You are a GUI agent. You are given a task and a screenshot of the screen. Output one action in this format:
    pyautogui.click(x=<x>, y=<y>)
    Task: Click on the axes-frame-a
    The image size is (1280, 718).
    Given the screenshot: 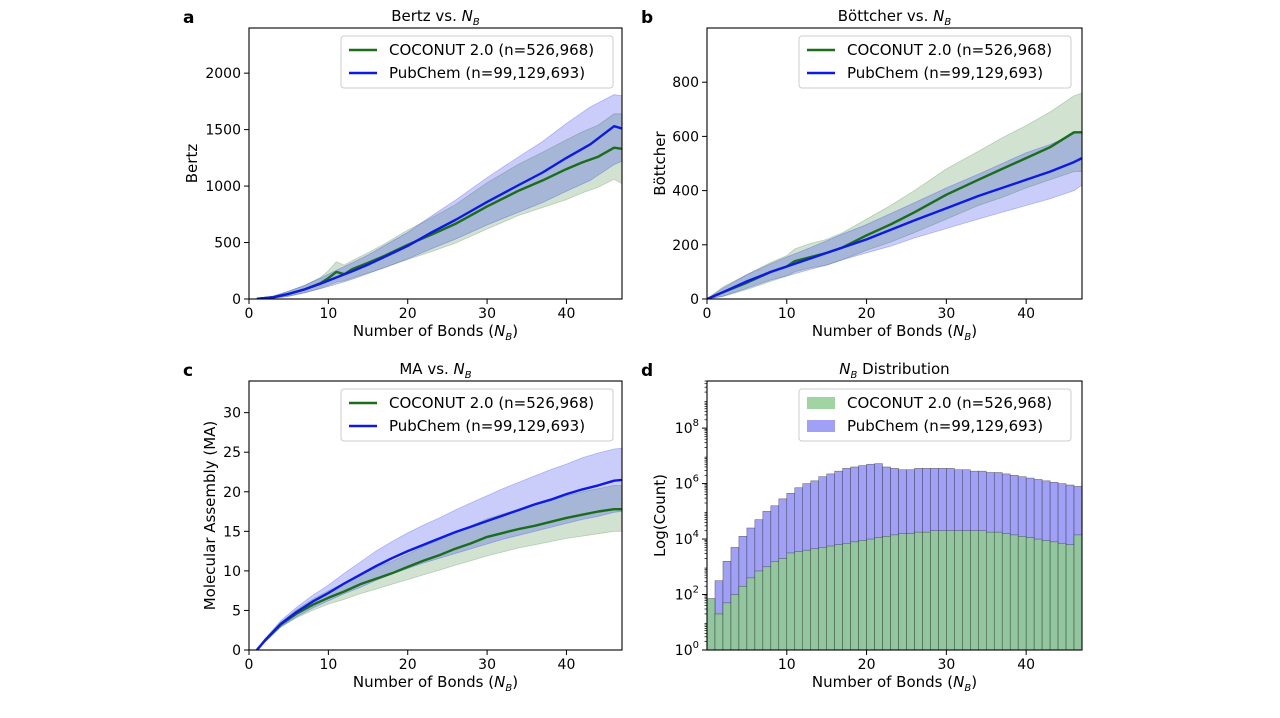 What is the action you would take?
    pyautogui.click(x=435, y=163)
    